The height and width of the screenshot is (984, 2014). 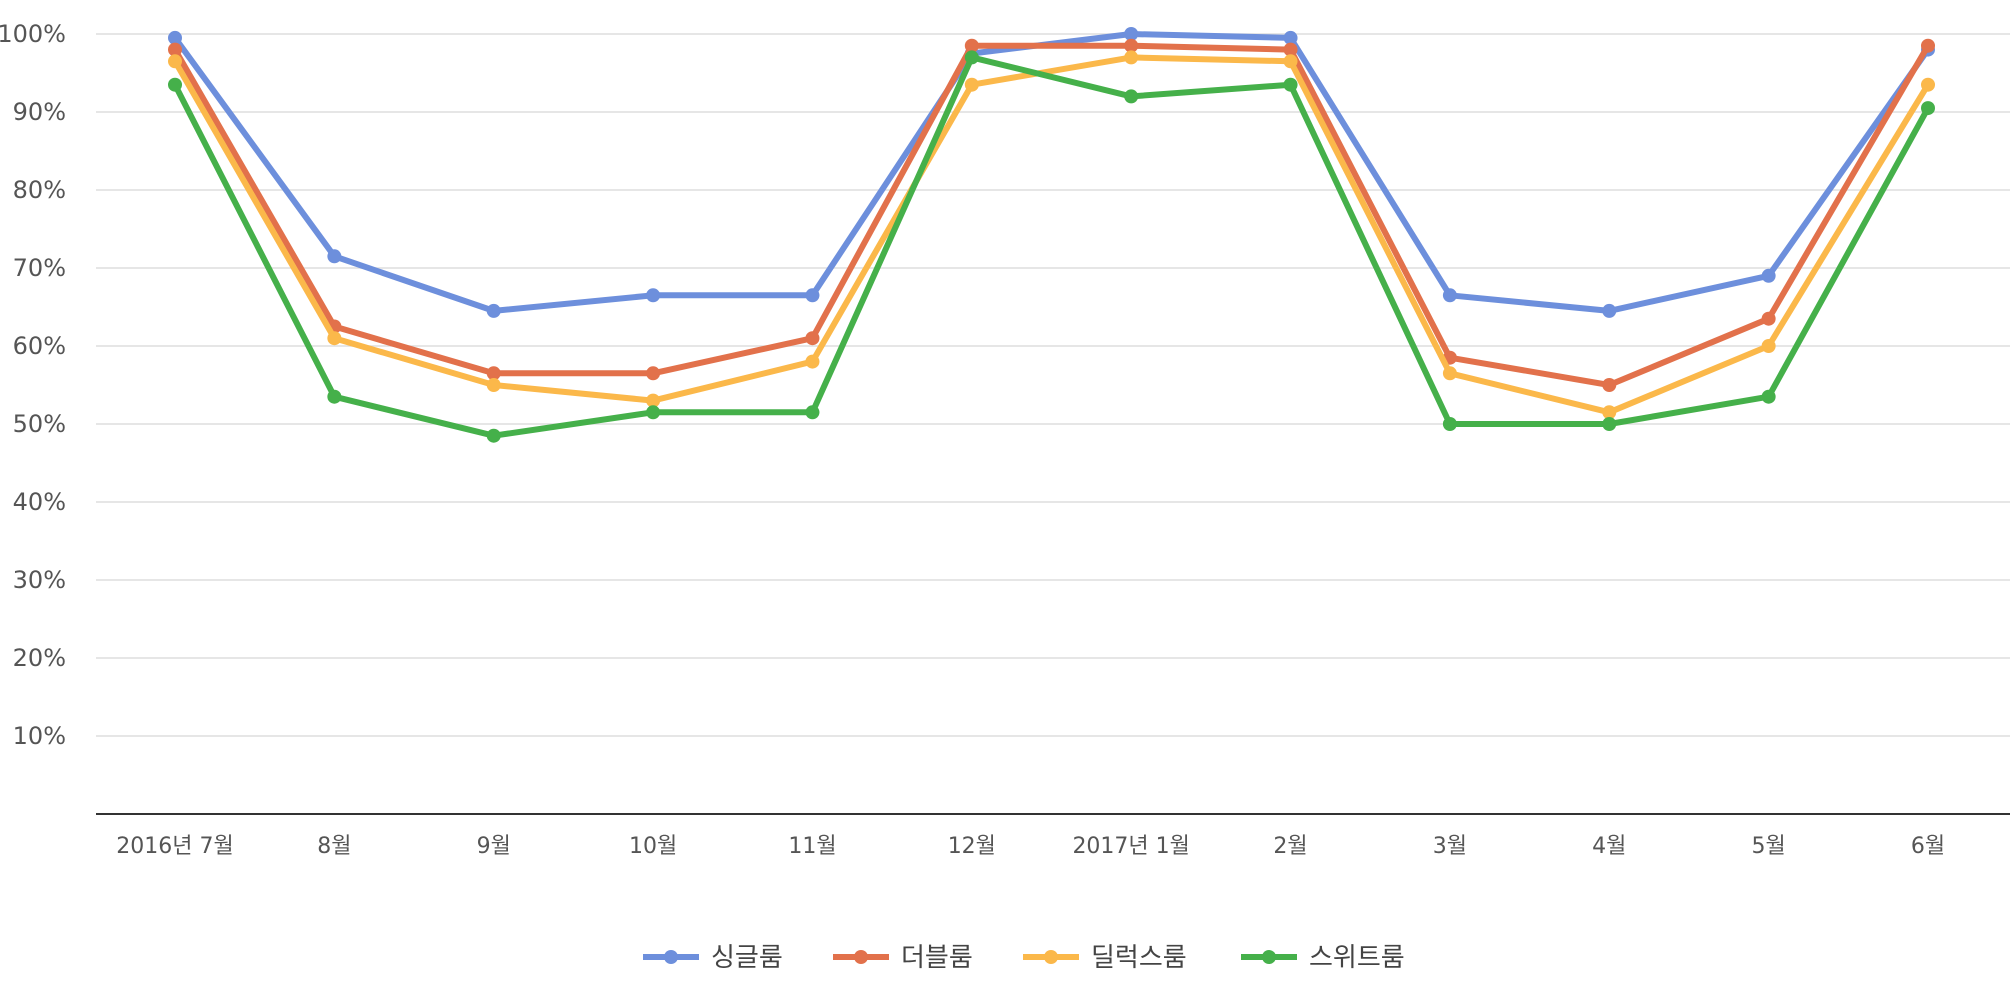 I want to click on x-tick-label: 2월, so click(x=1290, y=846).